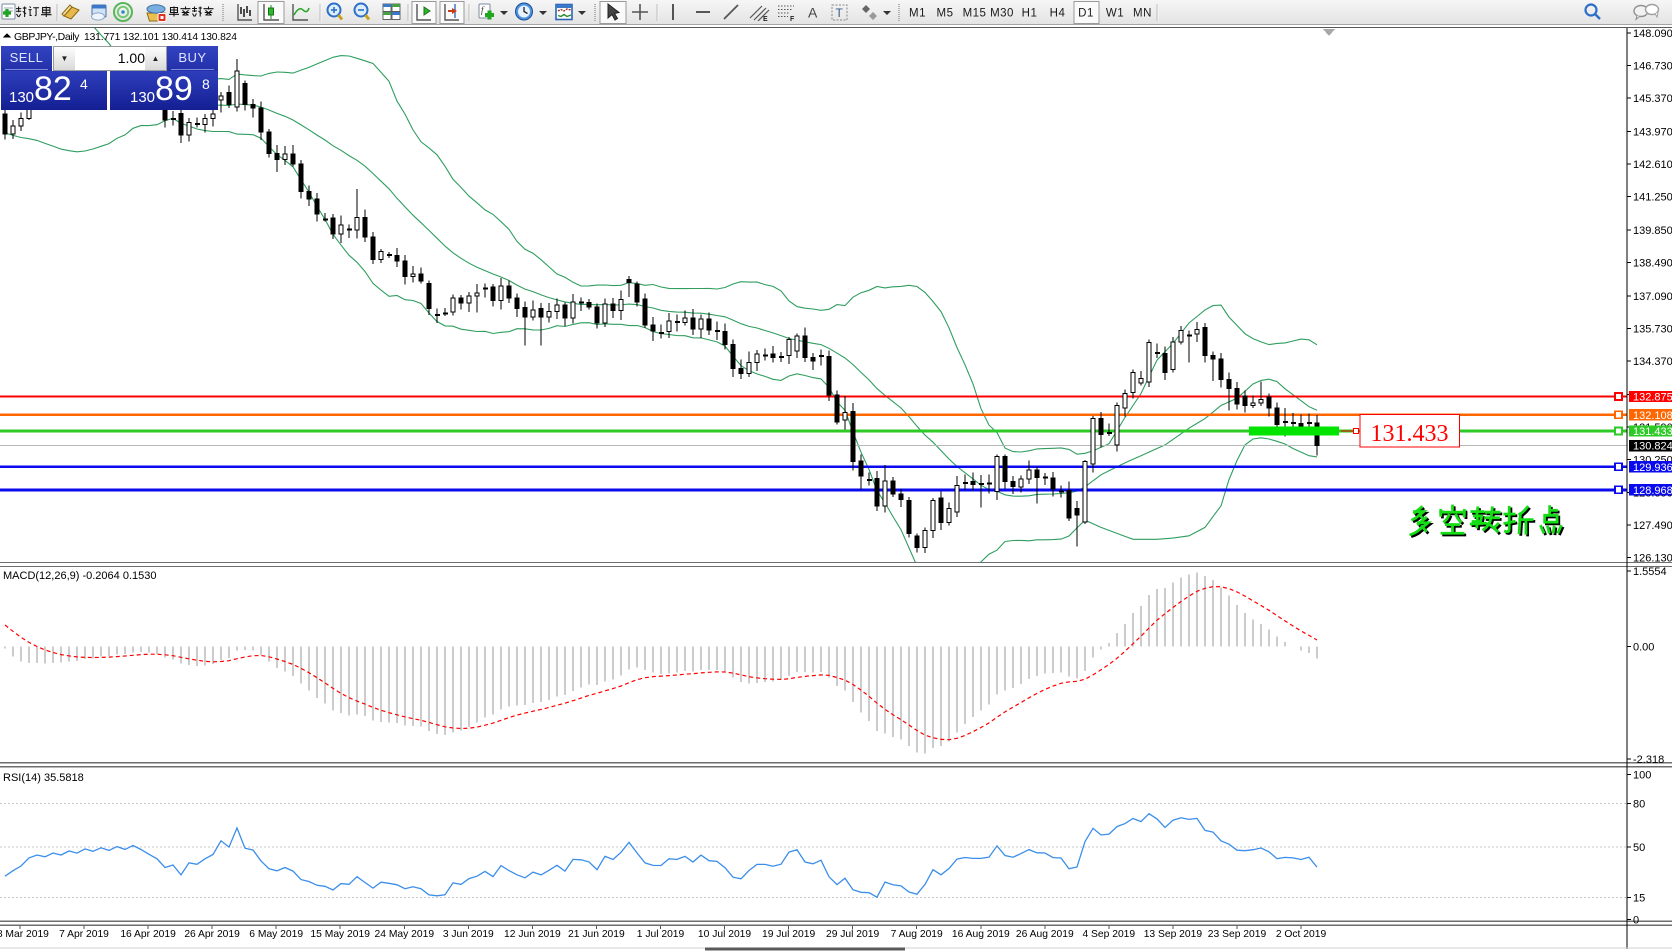  I want to click on svg-text: 12 Jun 2019, so click(532, 934).